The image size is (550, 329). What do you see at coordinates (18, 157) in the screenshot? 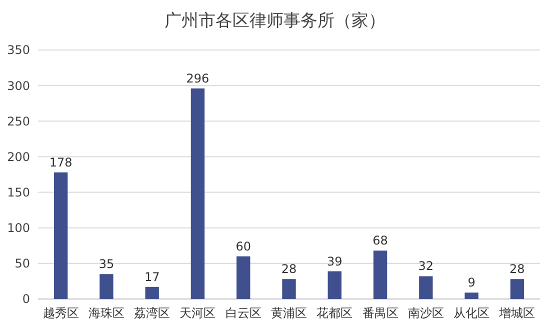
I see `y-tick-label: 200` at bounding box center [18, 157].